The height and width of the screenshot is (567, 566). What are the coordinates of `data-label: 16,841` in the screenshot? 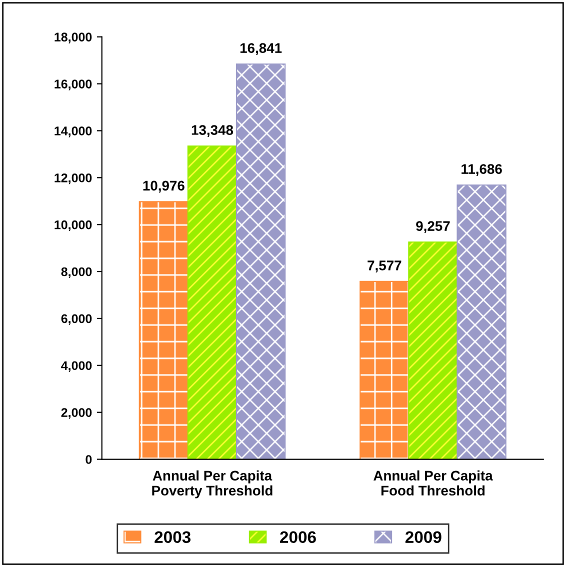 It's located at (261, 49).